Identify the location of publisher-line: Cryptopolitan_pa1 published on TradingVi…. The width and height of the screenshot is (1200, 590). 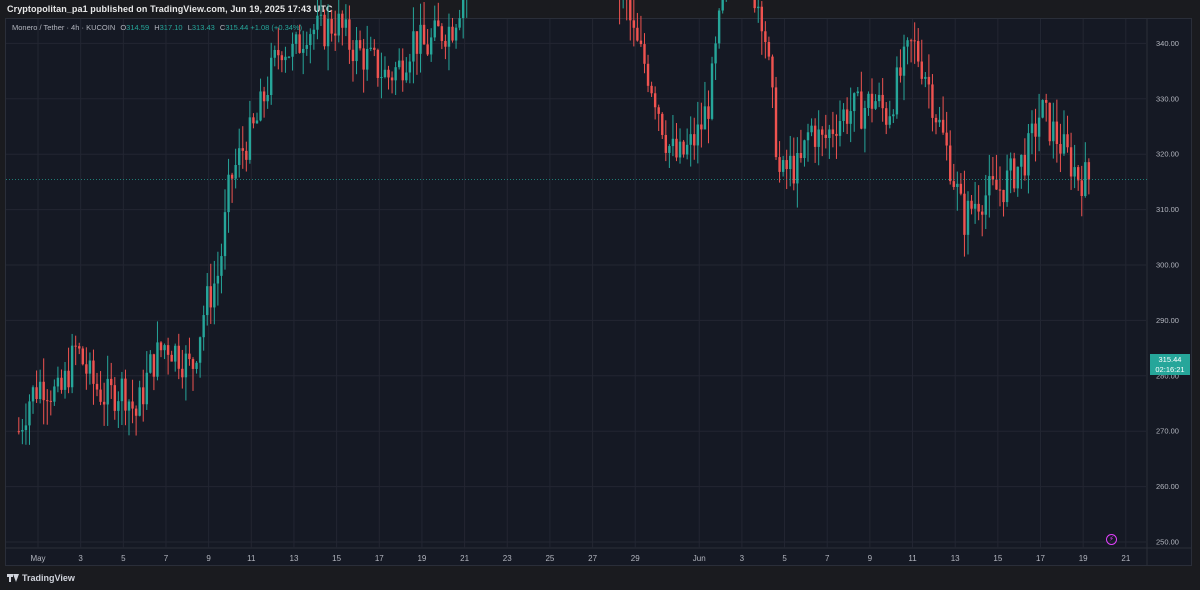
(170, 9).